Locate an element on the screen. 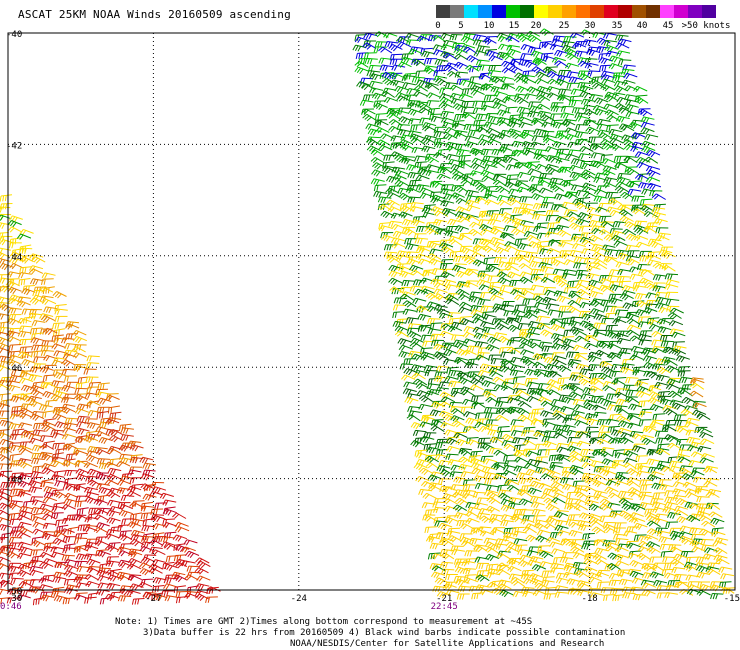  wind-speed-legend: 0 5 10 15 20 25 30 35 40 45 >50 knots is located at coordinates (585, 20).